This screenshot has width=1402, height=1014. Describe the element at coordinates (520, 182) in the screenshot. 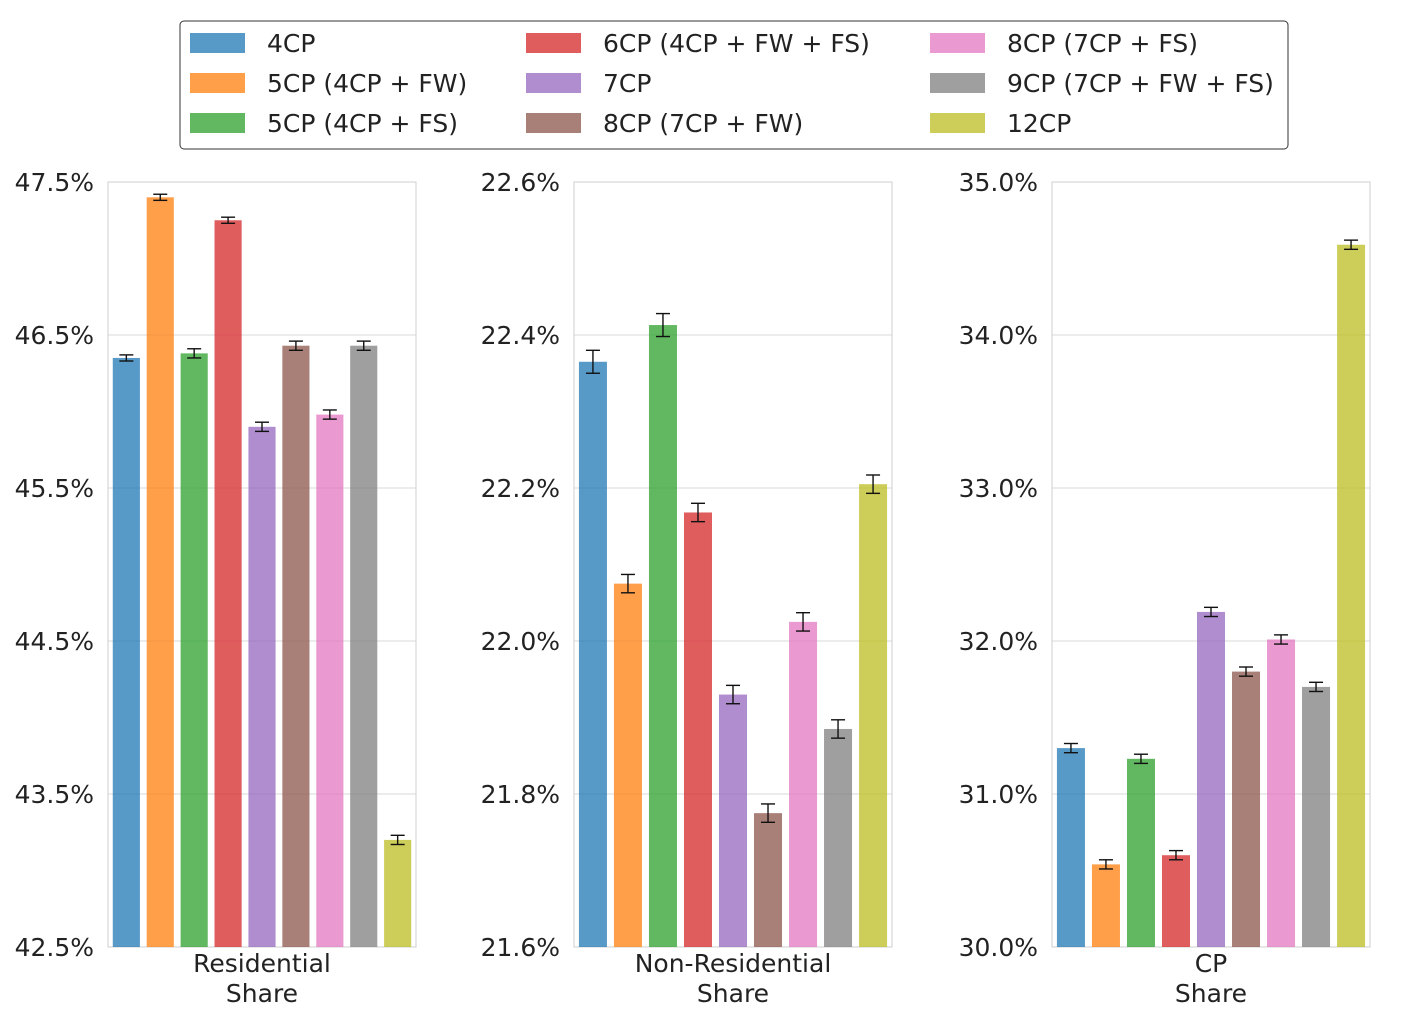

I see `y-tick-label: 22.6%` at that location.